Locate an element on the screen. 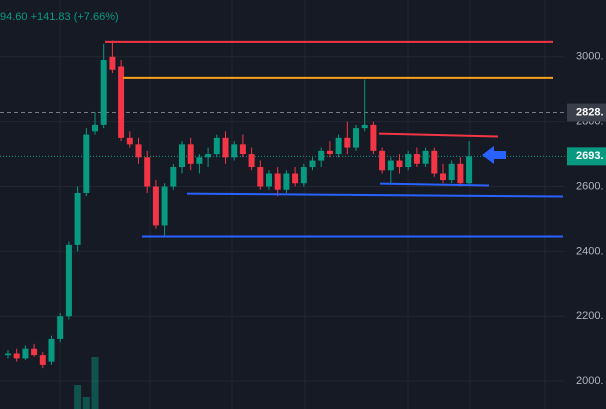 Image resolution: width=606 pixels, height=409 pixels. price-tag-label: 2693. is located at coordinates (590, 156).